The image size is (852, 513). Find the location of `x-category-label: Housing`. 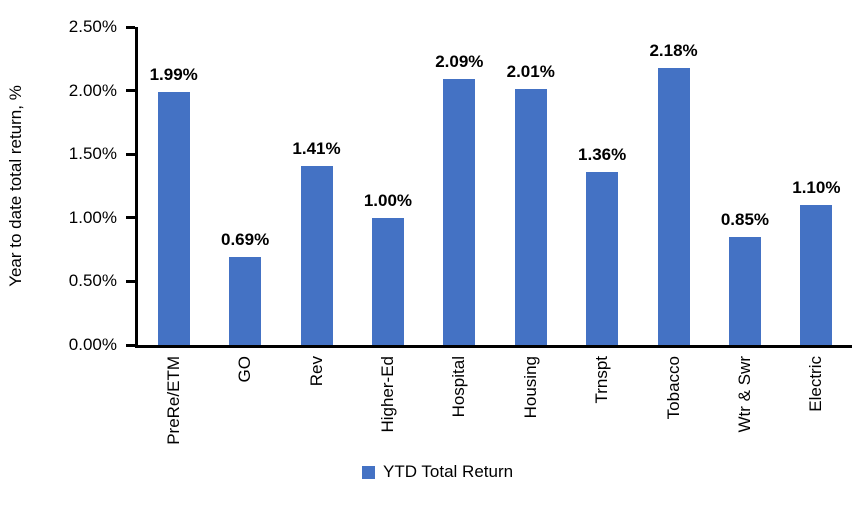

x-category-label: Housing is located at coordinates (530, 387).